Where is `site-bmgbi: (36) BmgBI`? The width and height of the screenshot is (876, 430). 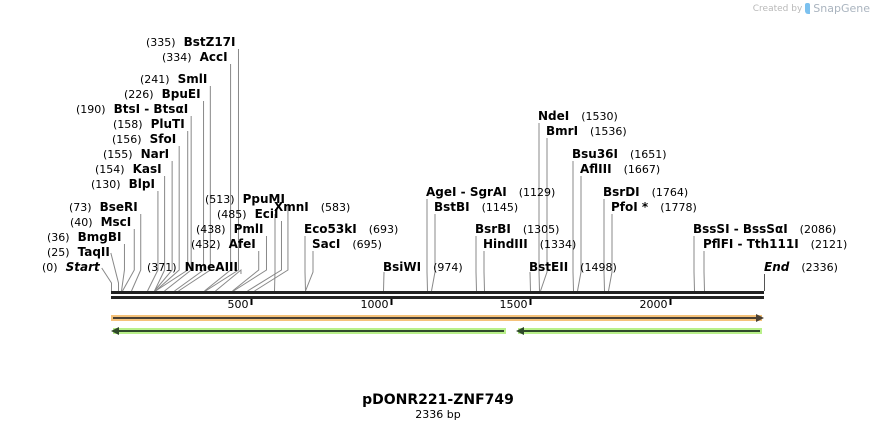 site-bmgbi: (36) BmgBI is located at coordinates (84, 237).